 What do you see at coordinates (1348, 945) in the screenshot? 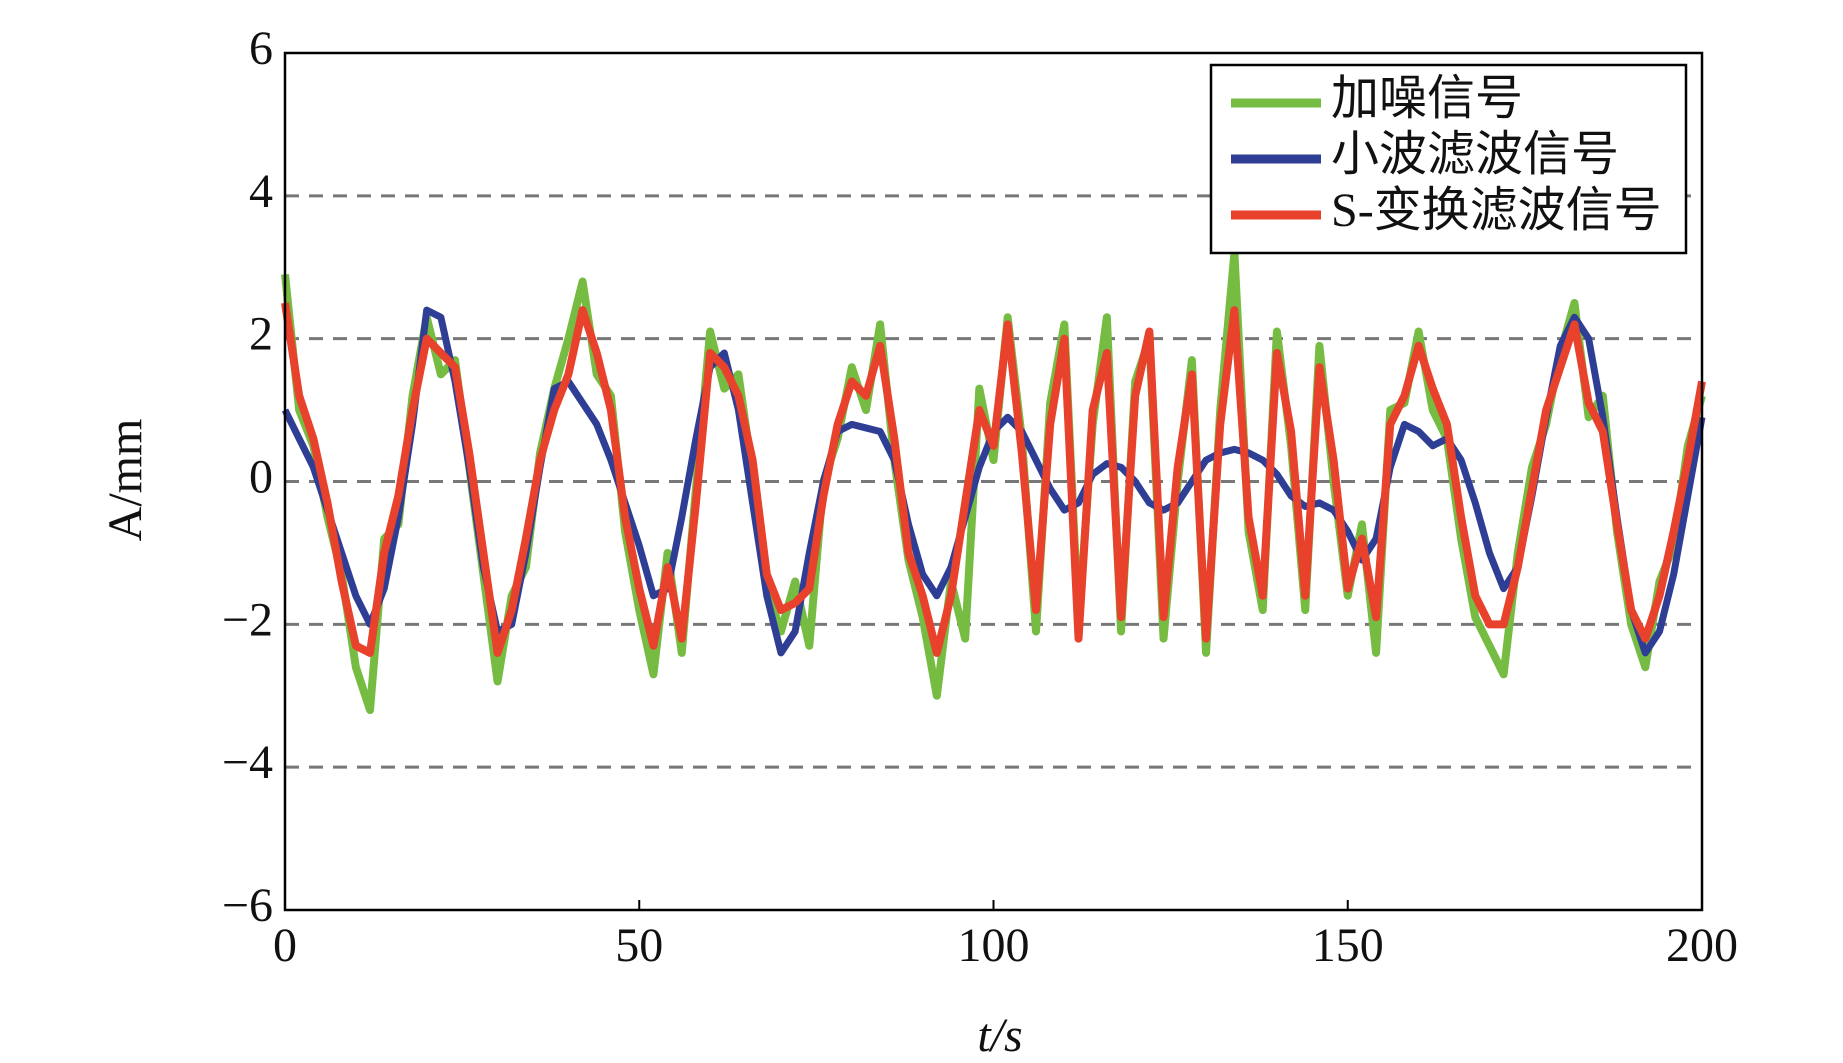
I see `x-tick-label: 150` at bounding box center [1348, 945].